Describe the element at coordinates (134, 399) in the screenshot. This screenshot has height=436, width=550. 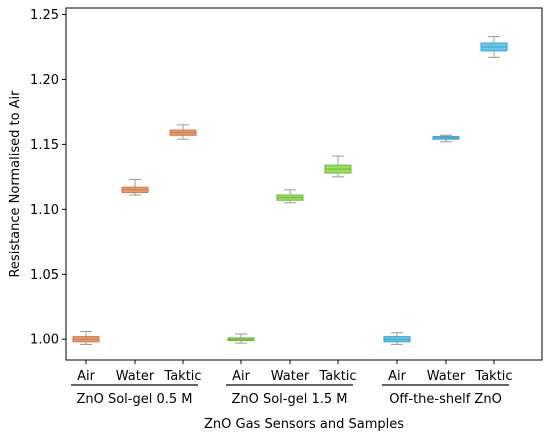
I see `group-label: ZnO Sol-gel 0.5 M` at that location.